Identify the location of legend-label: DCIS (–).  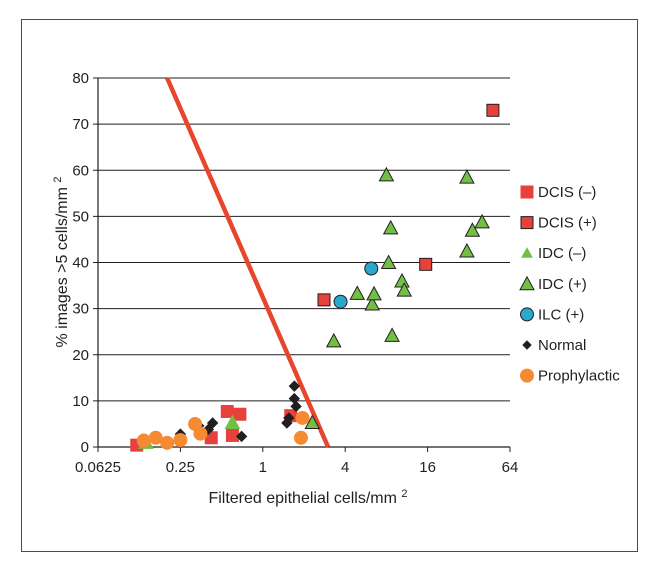
(567, 192).